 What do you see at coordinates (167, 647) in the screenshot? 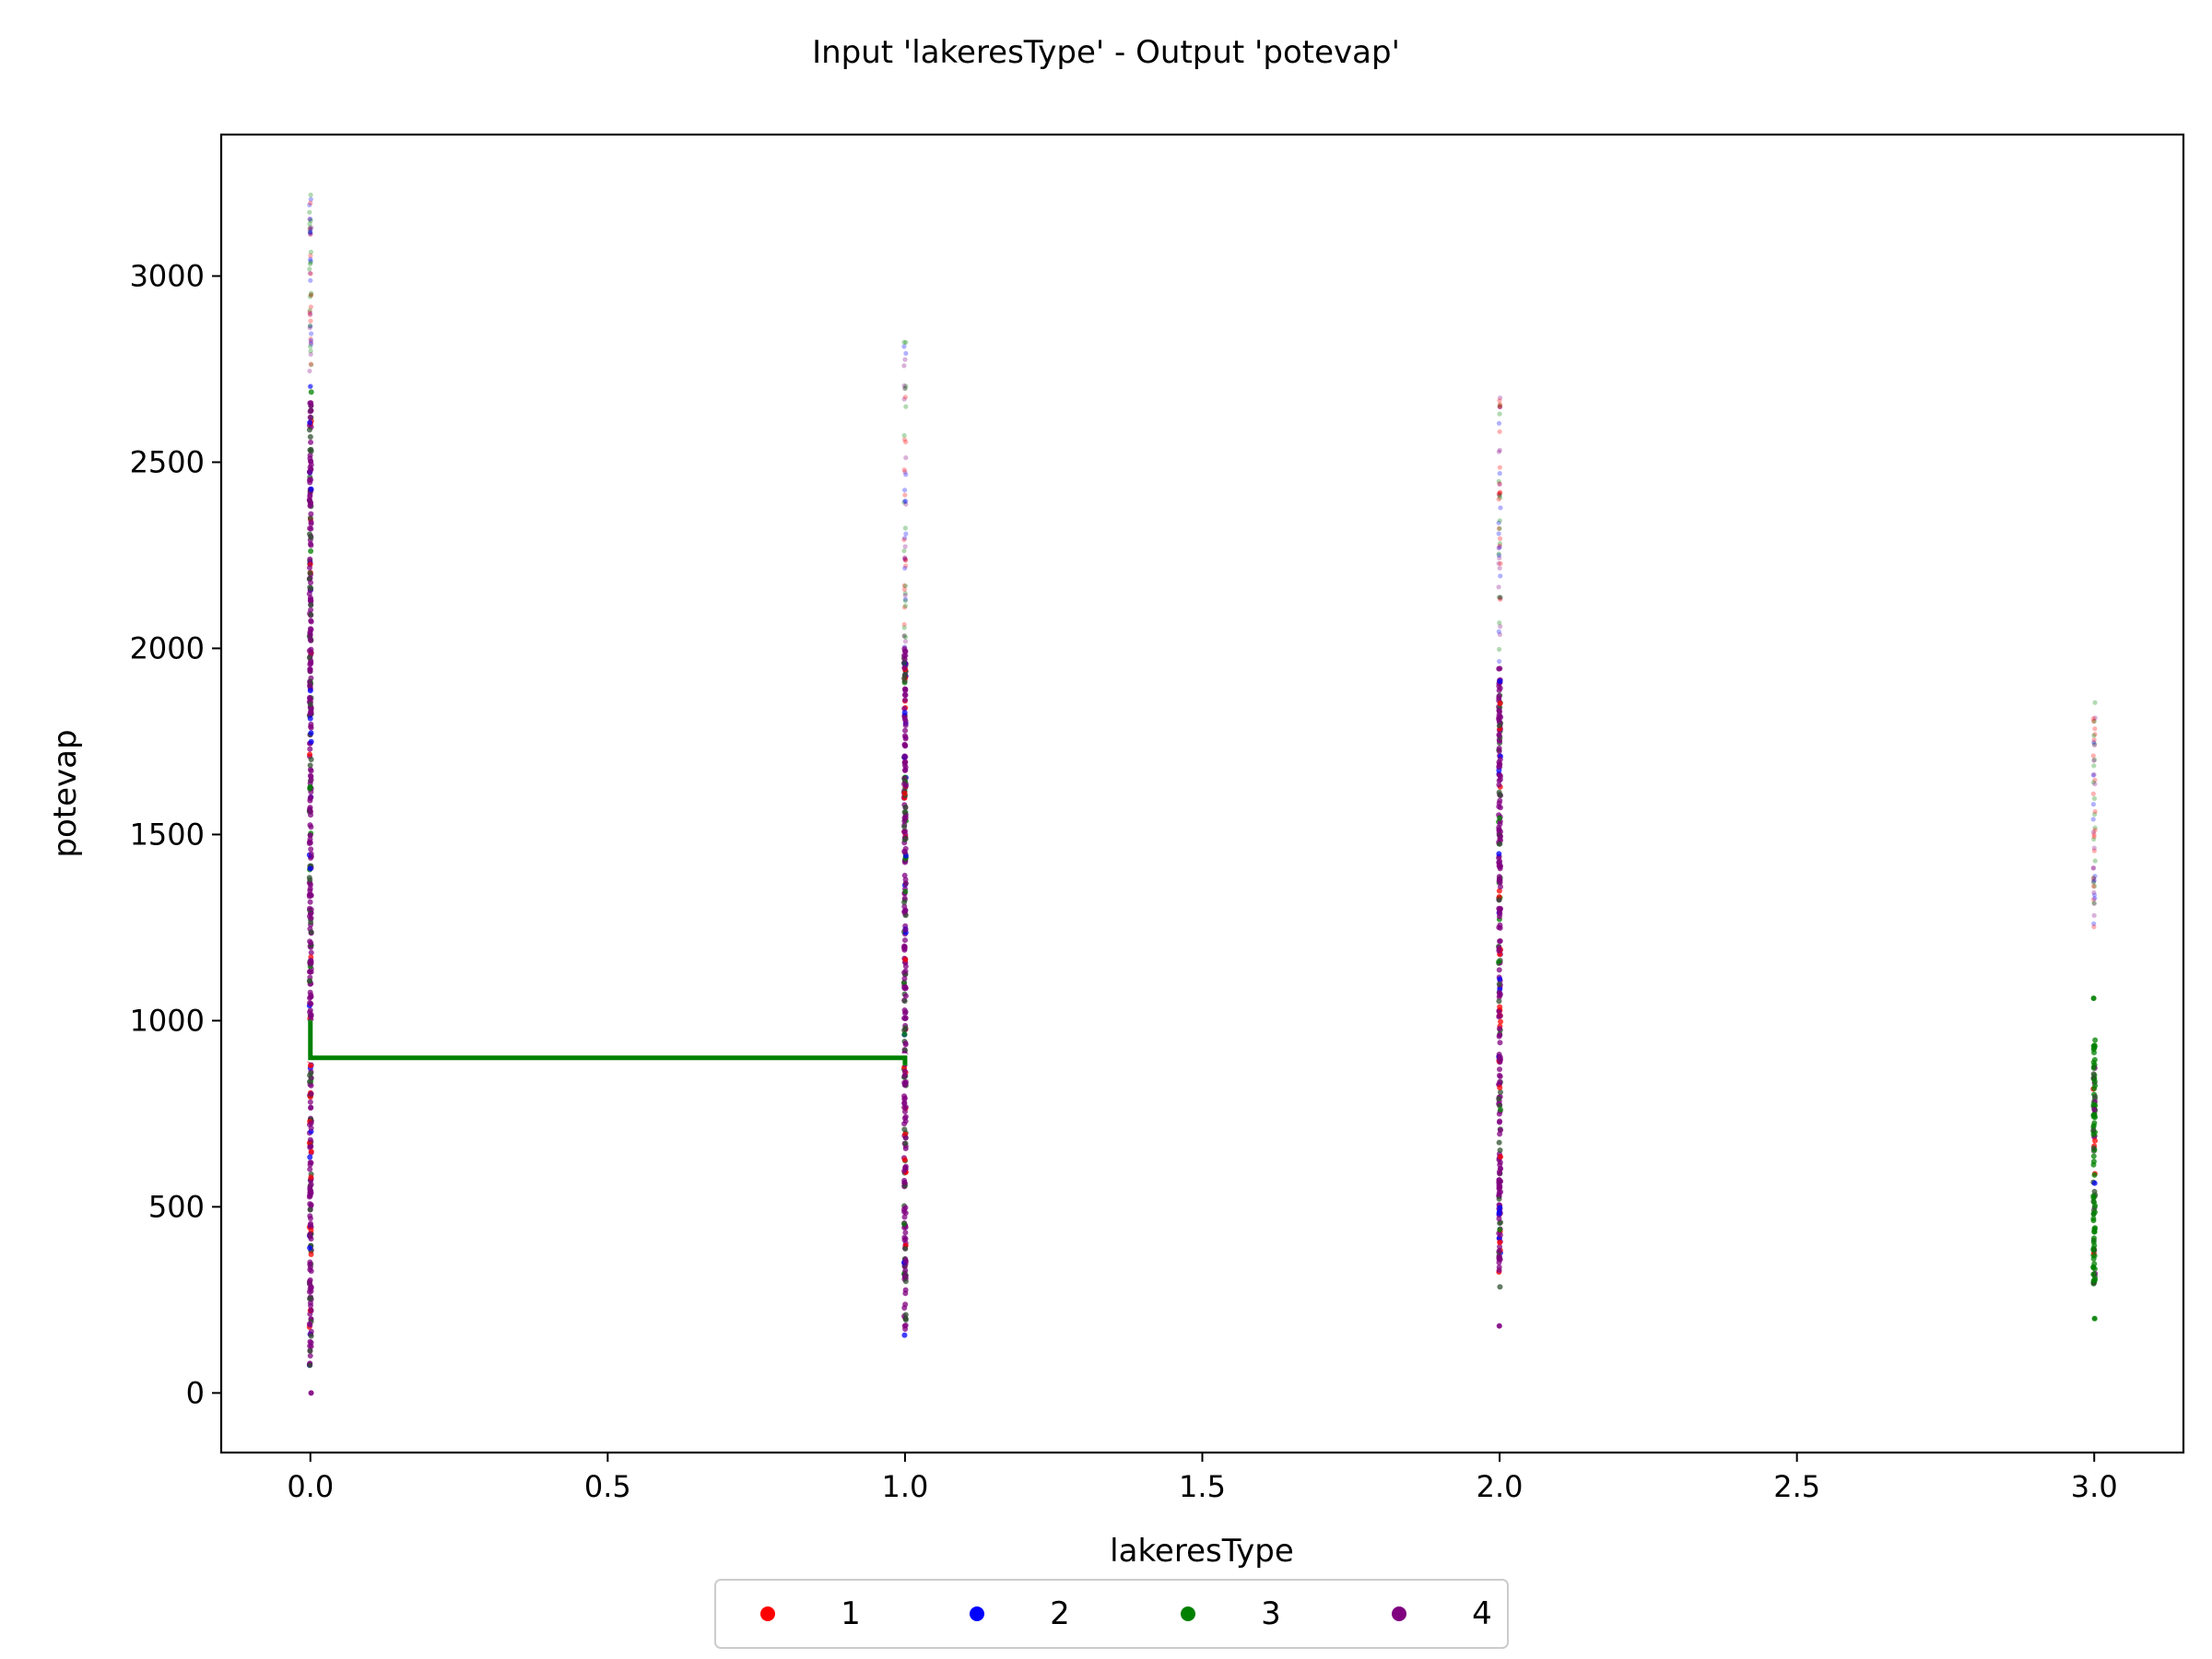
I see `y-tick-label: 2000` at bounding box center [167, 647].